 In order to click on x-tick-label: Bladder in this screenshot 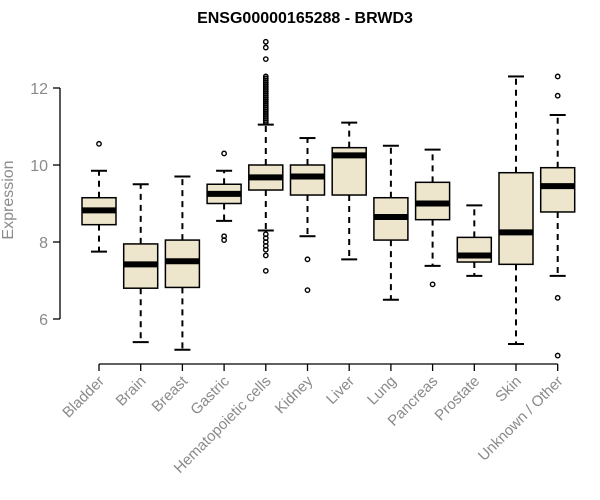, I will do `click(83, 397)`.